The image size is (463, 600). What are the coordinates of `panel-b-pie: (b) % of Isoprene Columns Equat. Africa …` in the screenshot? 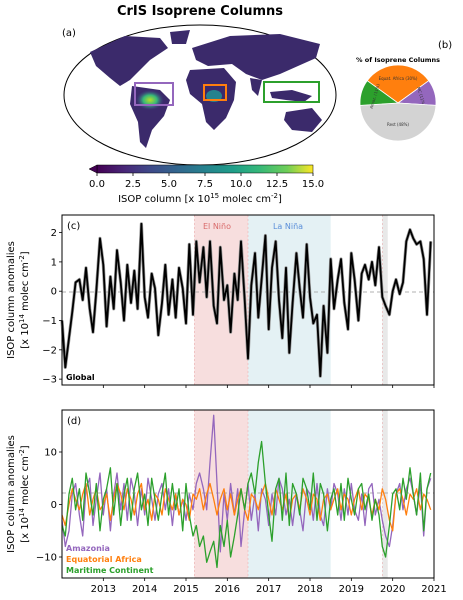 It's located at (404, 91).